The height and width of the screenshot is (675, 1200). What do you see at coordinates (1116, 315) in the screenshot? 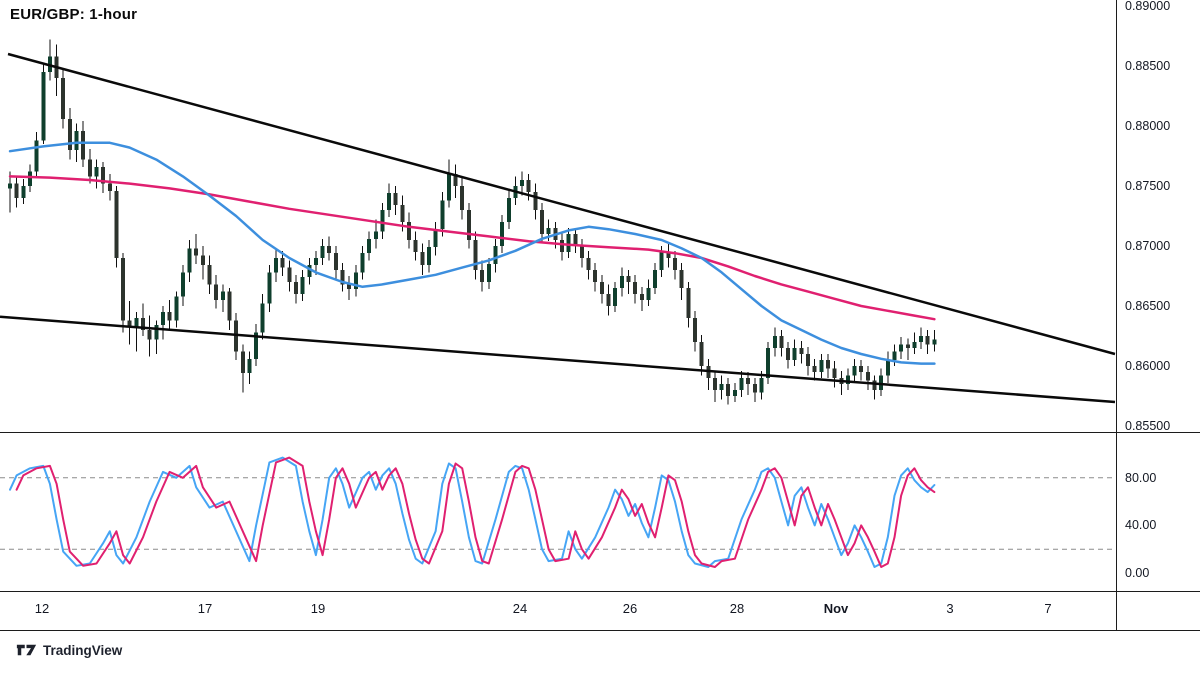
I see `price-axis-separator` at bounding box center [1116, 315].